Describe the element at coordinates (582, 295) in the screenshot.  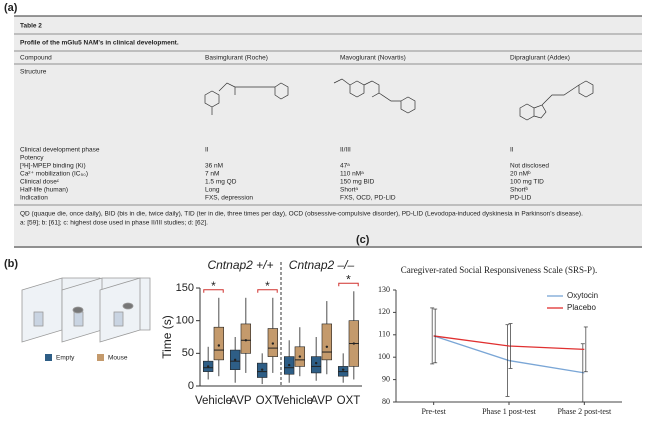
I see `legend-label: Oxytocin` at that location.